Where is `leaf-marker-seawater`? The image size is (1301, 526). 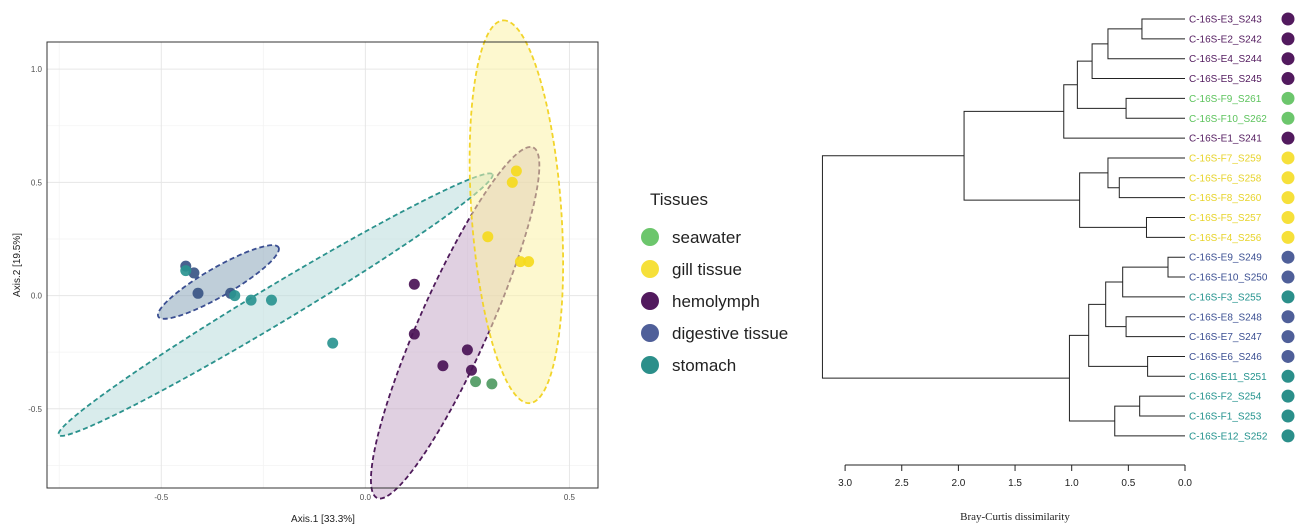 leaf-marker-seawater is located at coordinates (1288, 118).